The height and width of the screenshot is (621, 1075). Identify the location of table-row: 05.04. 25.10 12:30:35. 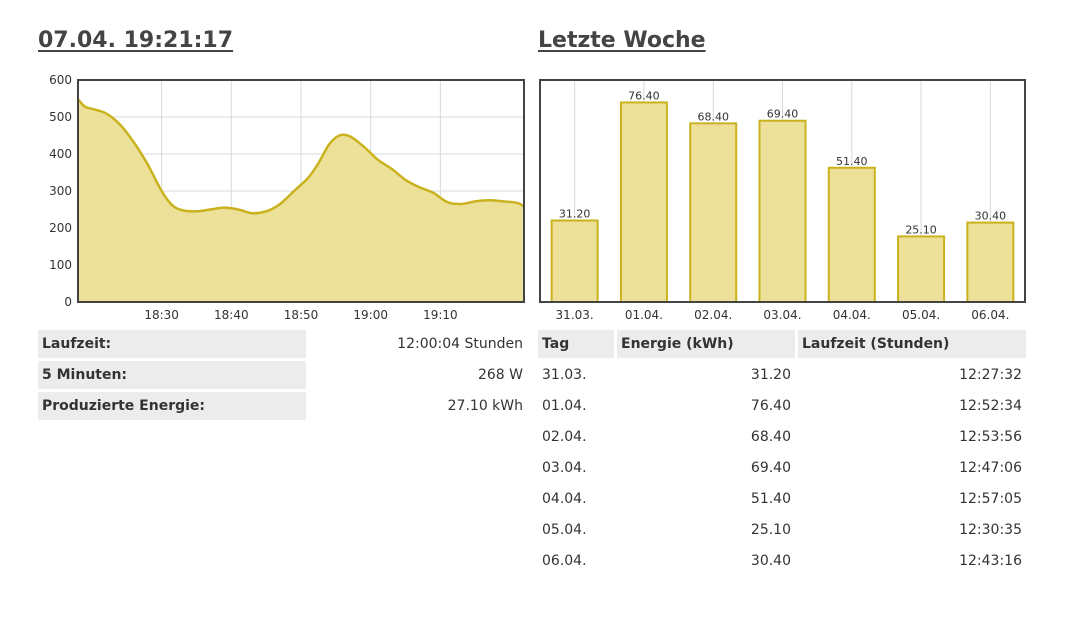
(782, 530).